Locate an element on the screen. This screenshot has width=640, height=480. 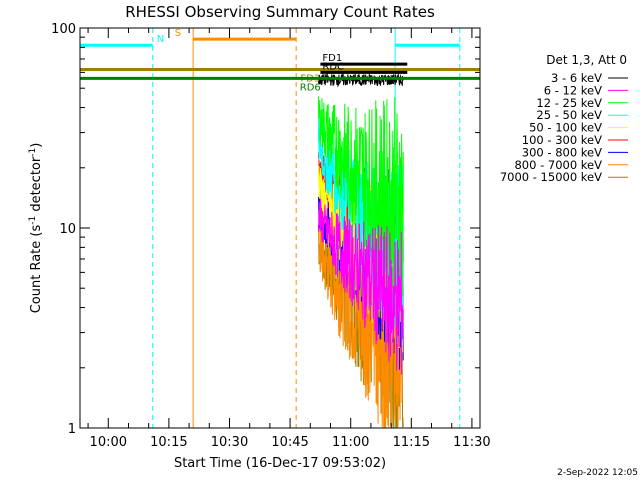
y-tick-label-1: 1 is located at coordinates (72, 429).